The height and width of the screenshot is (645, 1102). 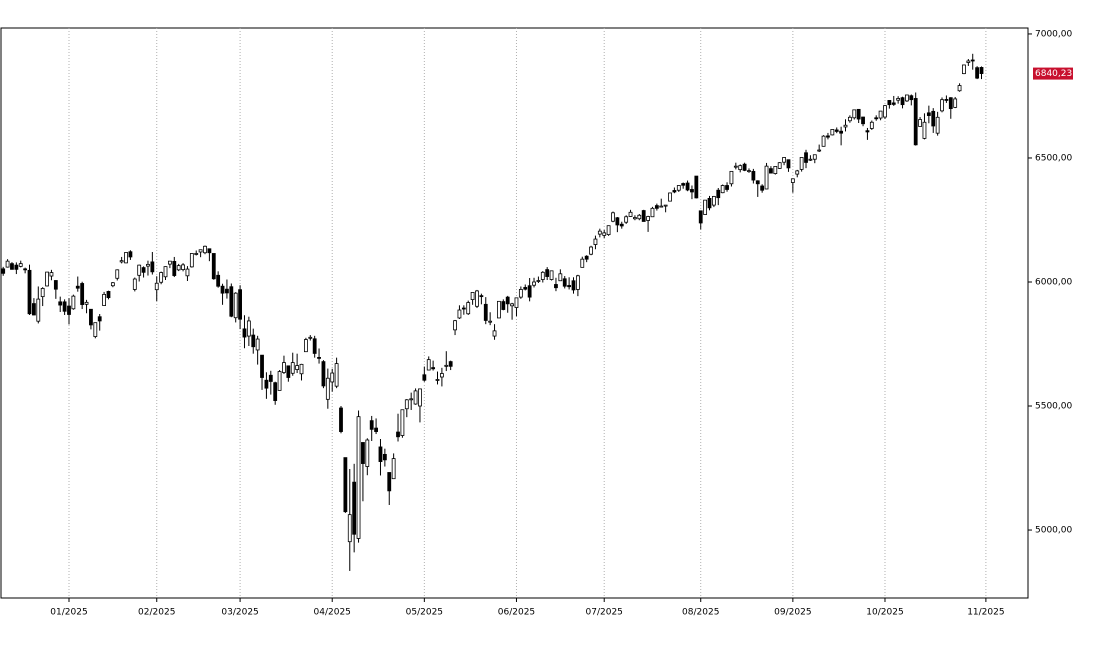 What do you see at coordinates (604, 613) in the screenshot?
I see `x-tick-label: 07/2025` at bounding box center [604, 613].